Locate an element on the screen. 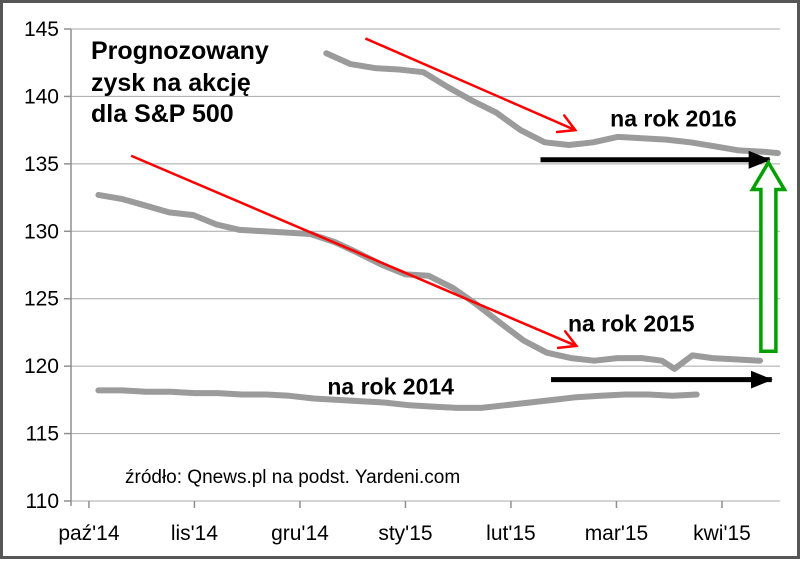 Image resolution: width=800 pixels, height=562 pixels. y-tick-label: 135 is located at coordinates (41, 164).